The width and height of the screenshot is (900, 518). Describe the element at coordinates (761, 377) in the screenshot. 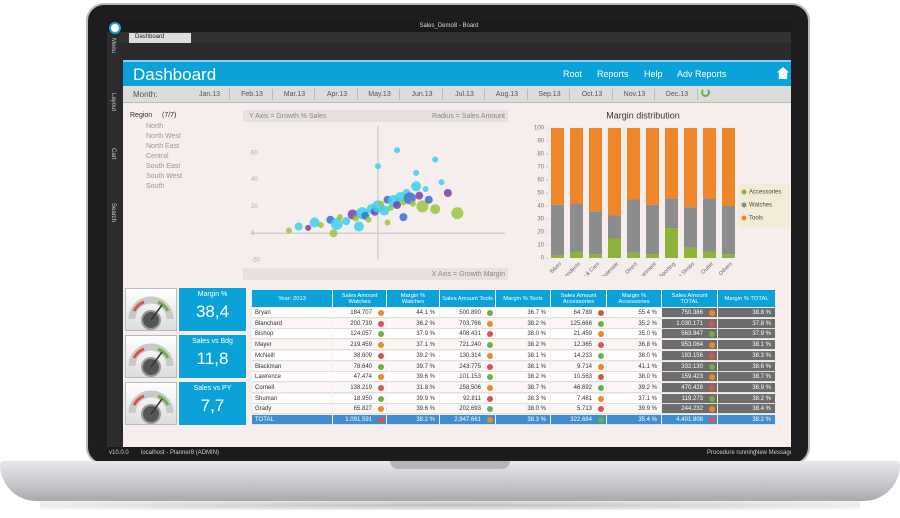

I see `cell-text: 38.7 %` at that location.